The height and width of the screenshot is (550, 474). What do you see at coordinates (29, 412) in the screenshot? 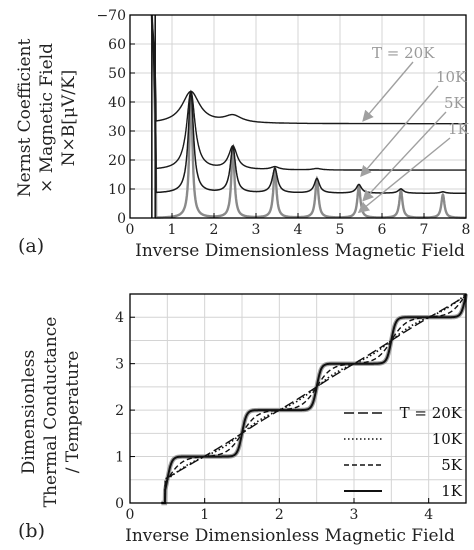
I see `panel-b-ylabel-line1: Dimensionless` at bounding box center [29, 412].